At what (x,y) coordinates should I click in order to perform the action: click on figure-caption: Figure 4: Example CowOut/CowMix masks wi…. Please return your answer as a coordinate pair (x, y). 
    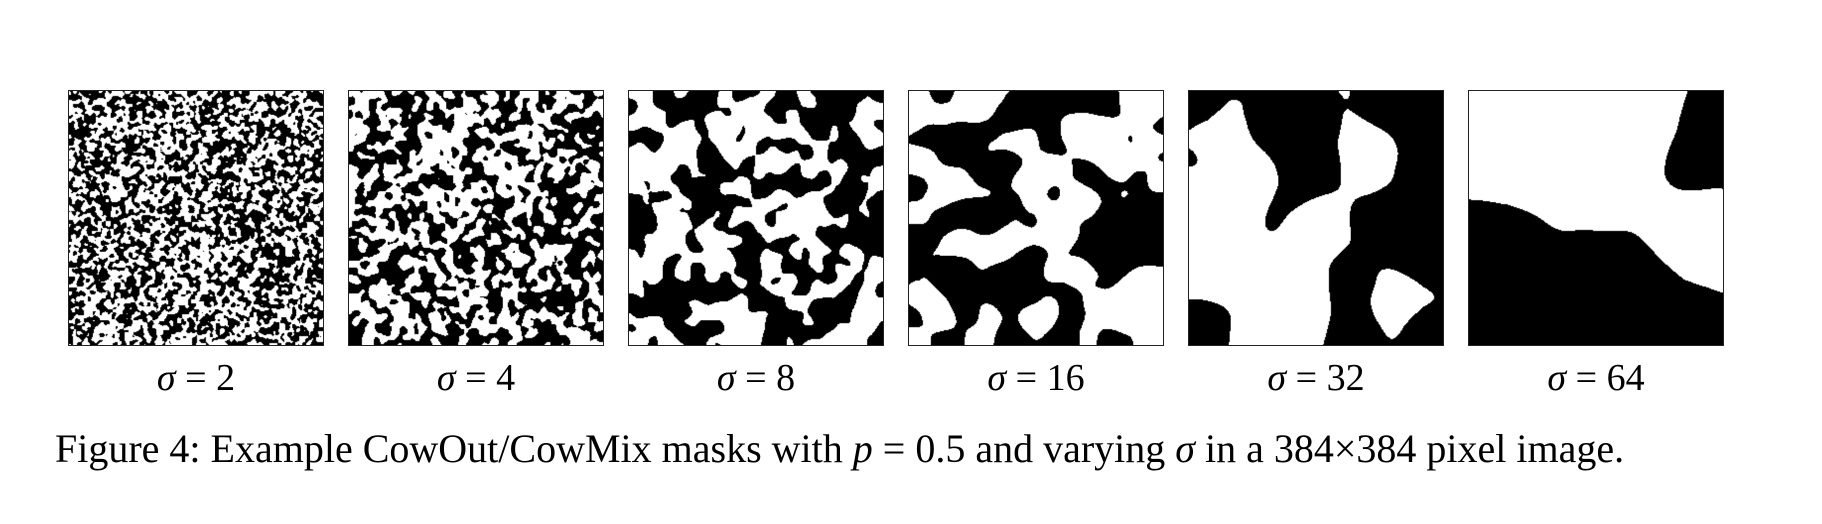
    Looking at the image, I should click on (840, 448).